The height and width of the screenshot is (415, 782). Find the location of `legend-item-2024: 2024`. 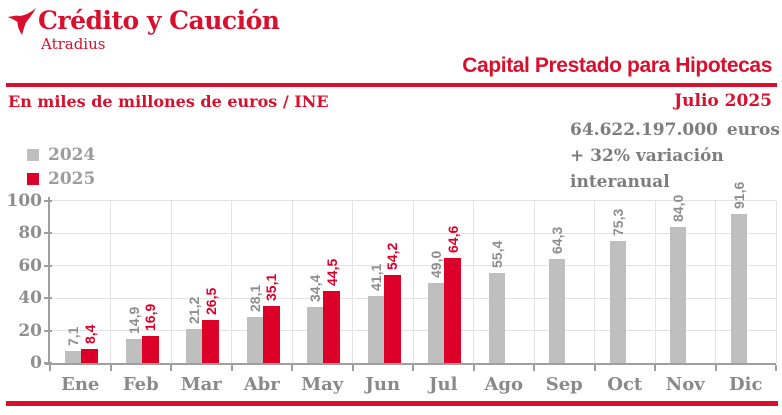

legend-item-2024: 2024 is located at coordinates (61, 155).